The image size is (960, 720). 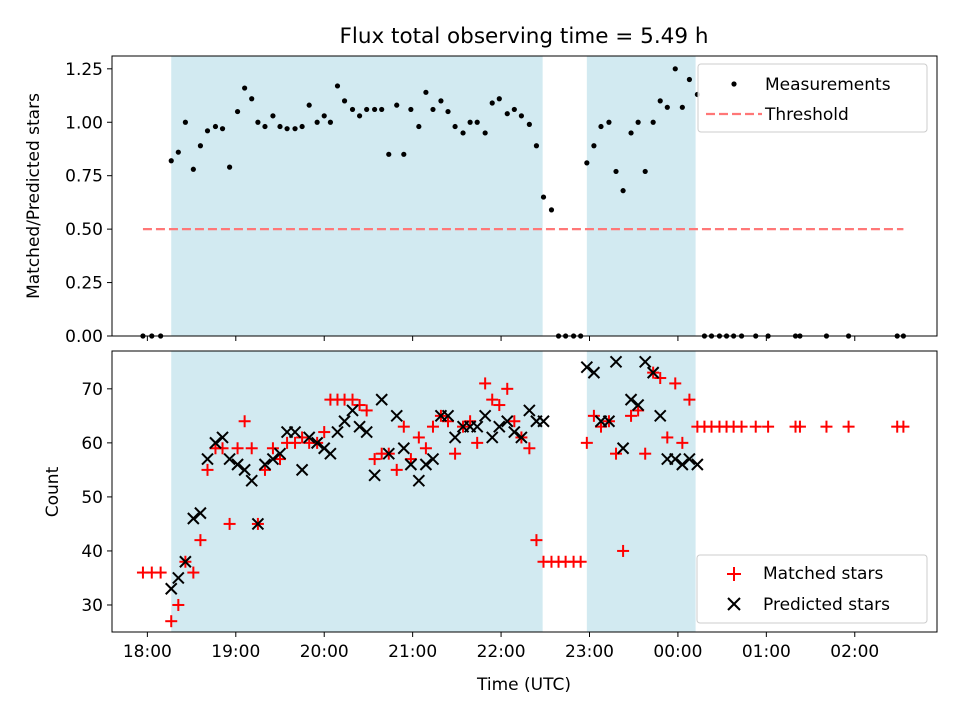 I want to click on top-y-tick-label: 1.25, so click(x=84, y=70).